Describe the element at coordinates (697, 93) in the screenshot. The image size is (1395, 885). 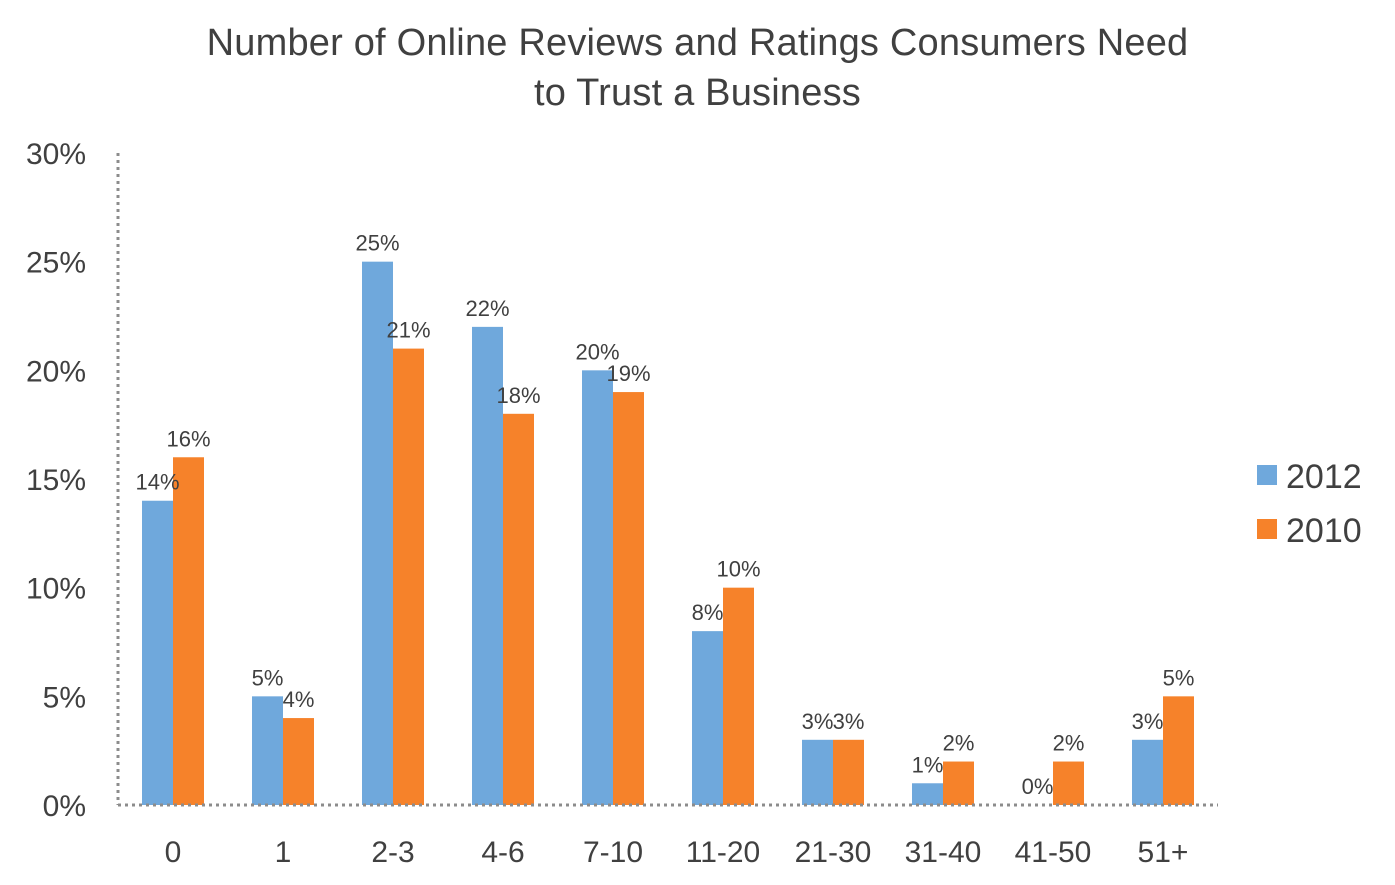
I see `chart-title-line-2: to Trust a Business` at that location.